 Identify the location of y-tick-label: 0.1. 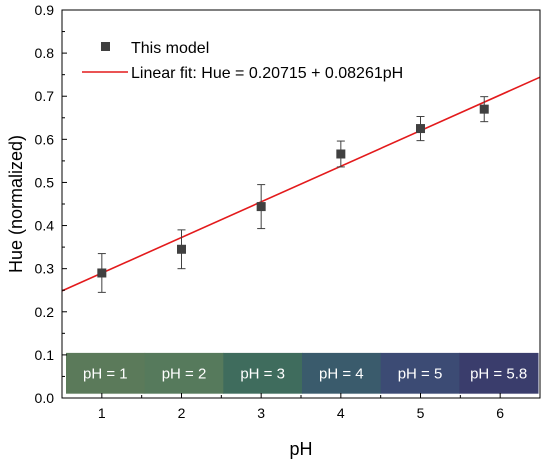
(45, 355).